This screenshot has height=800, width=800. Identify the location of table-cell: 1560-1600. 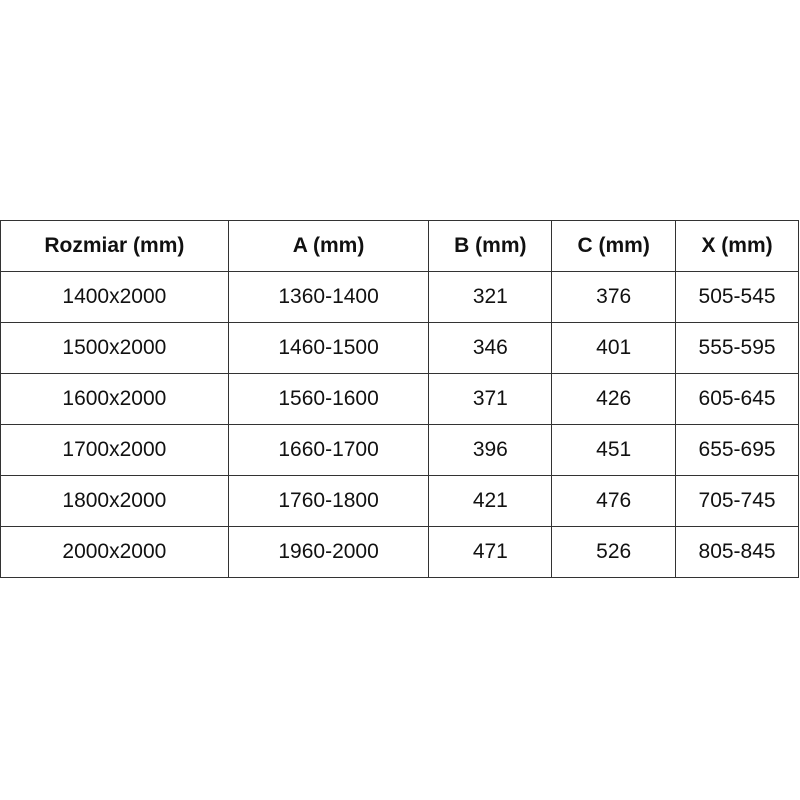
(328, 399).